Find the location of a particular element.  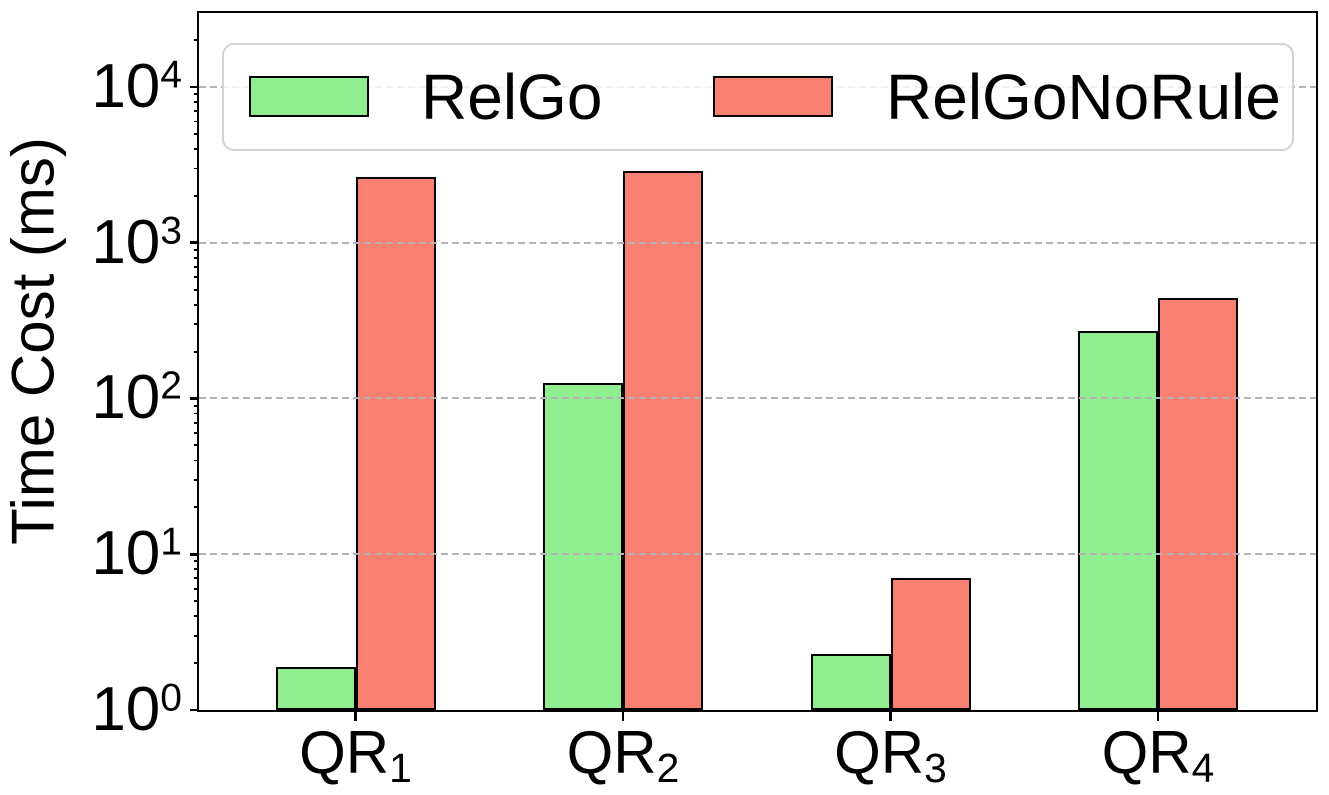

bar-relgonorule-qr2 is located at coordinates (663, 440).